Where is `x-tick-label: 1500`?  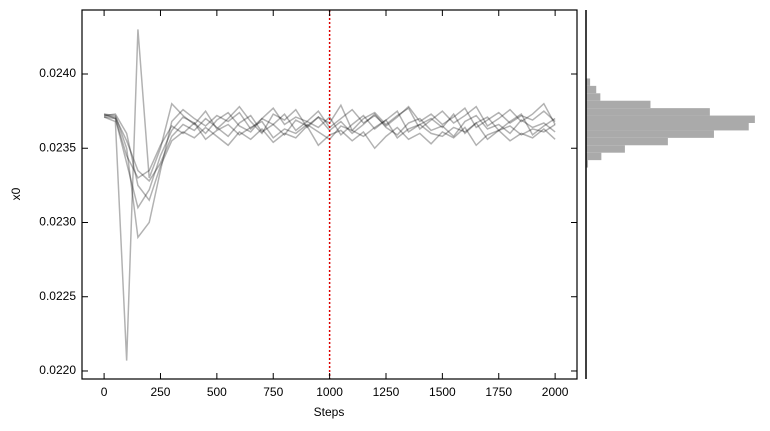
x-tick-label: 1500 is located at coordinates (442, 392).